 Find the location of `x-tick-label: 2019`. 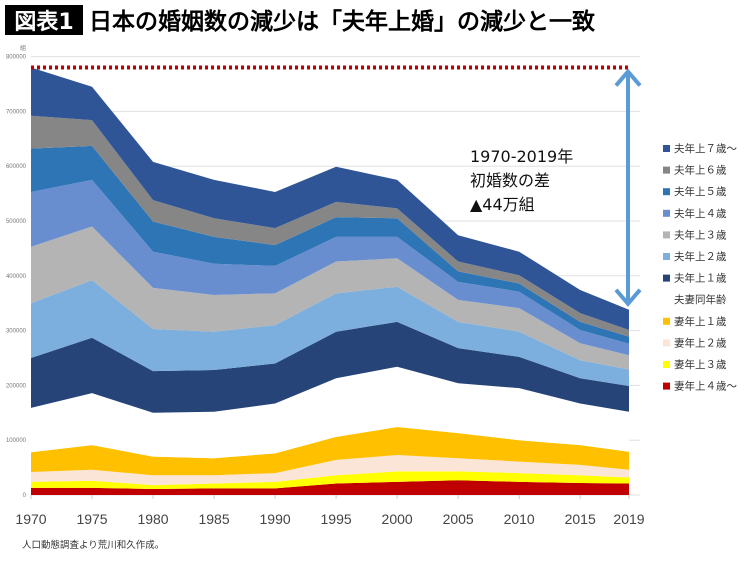

x-tick-label: 2019 is located at coordinates (628, 519).